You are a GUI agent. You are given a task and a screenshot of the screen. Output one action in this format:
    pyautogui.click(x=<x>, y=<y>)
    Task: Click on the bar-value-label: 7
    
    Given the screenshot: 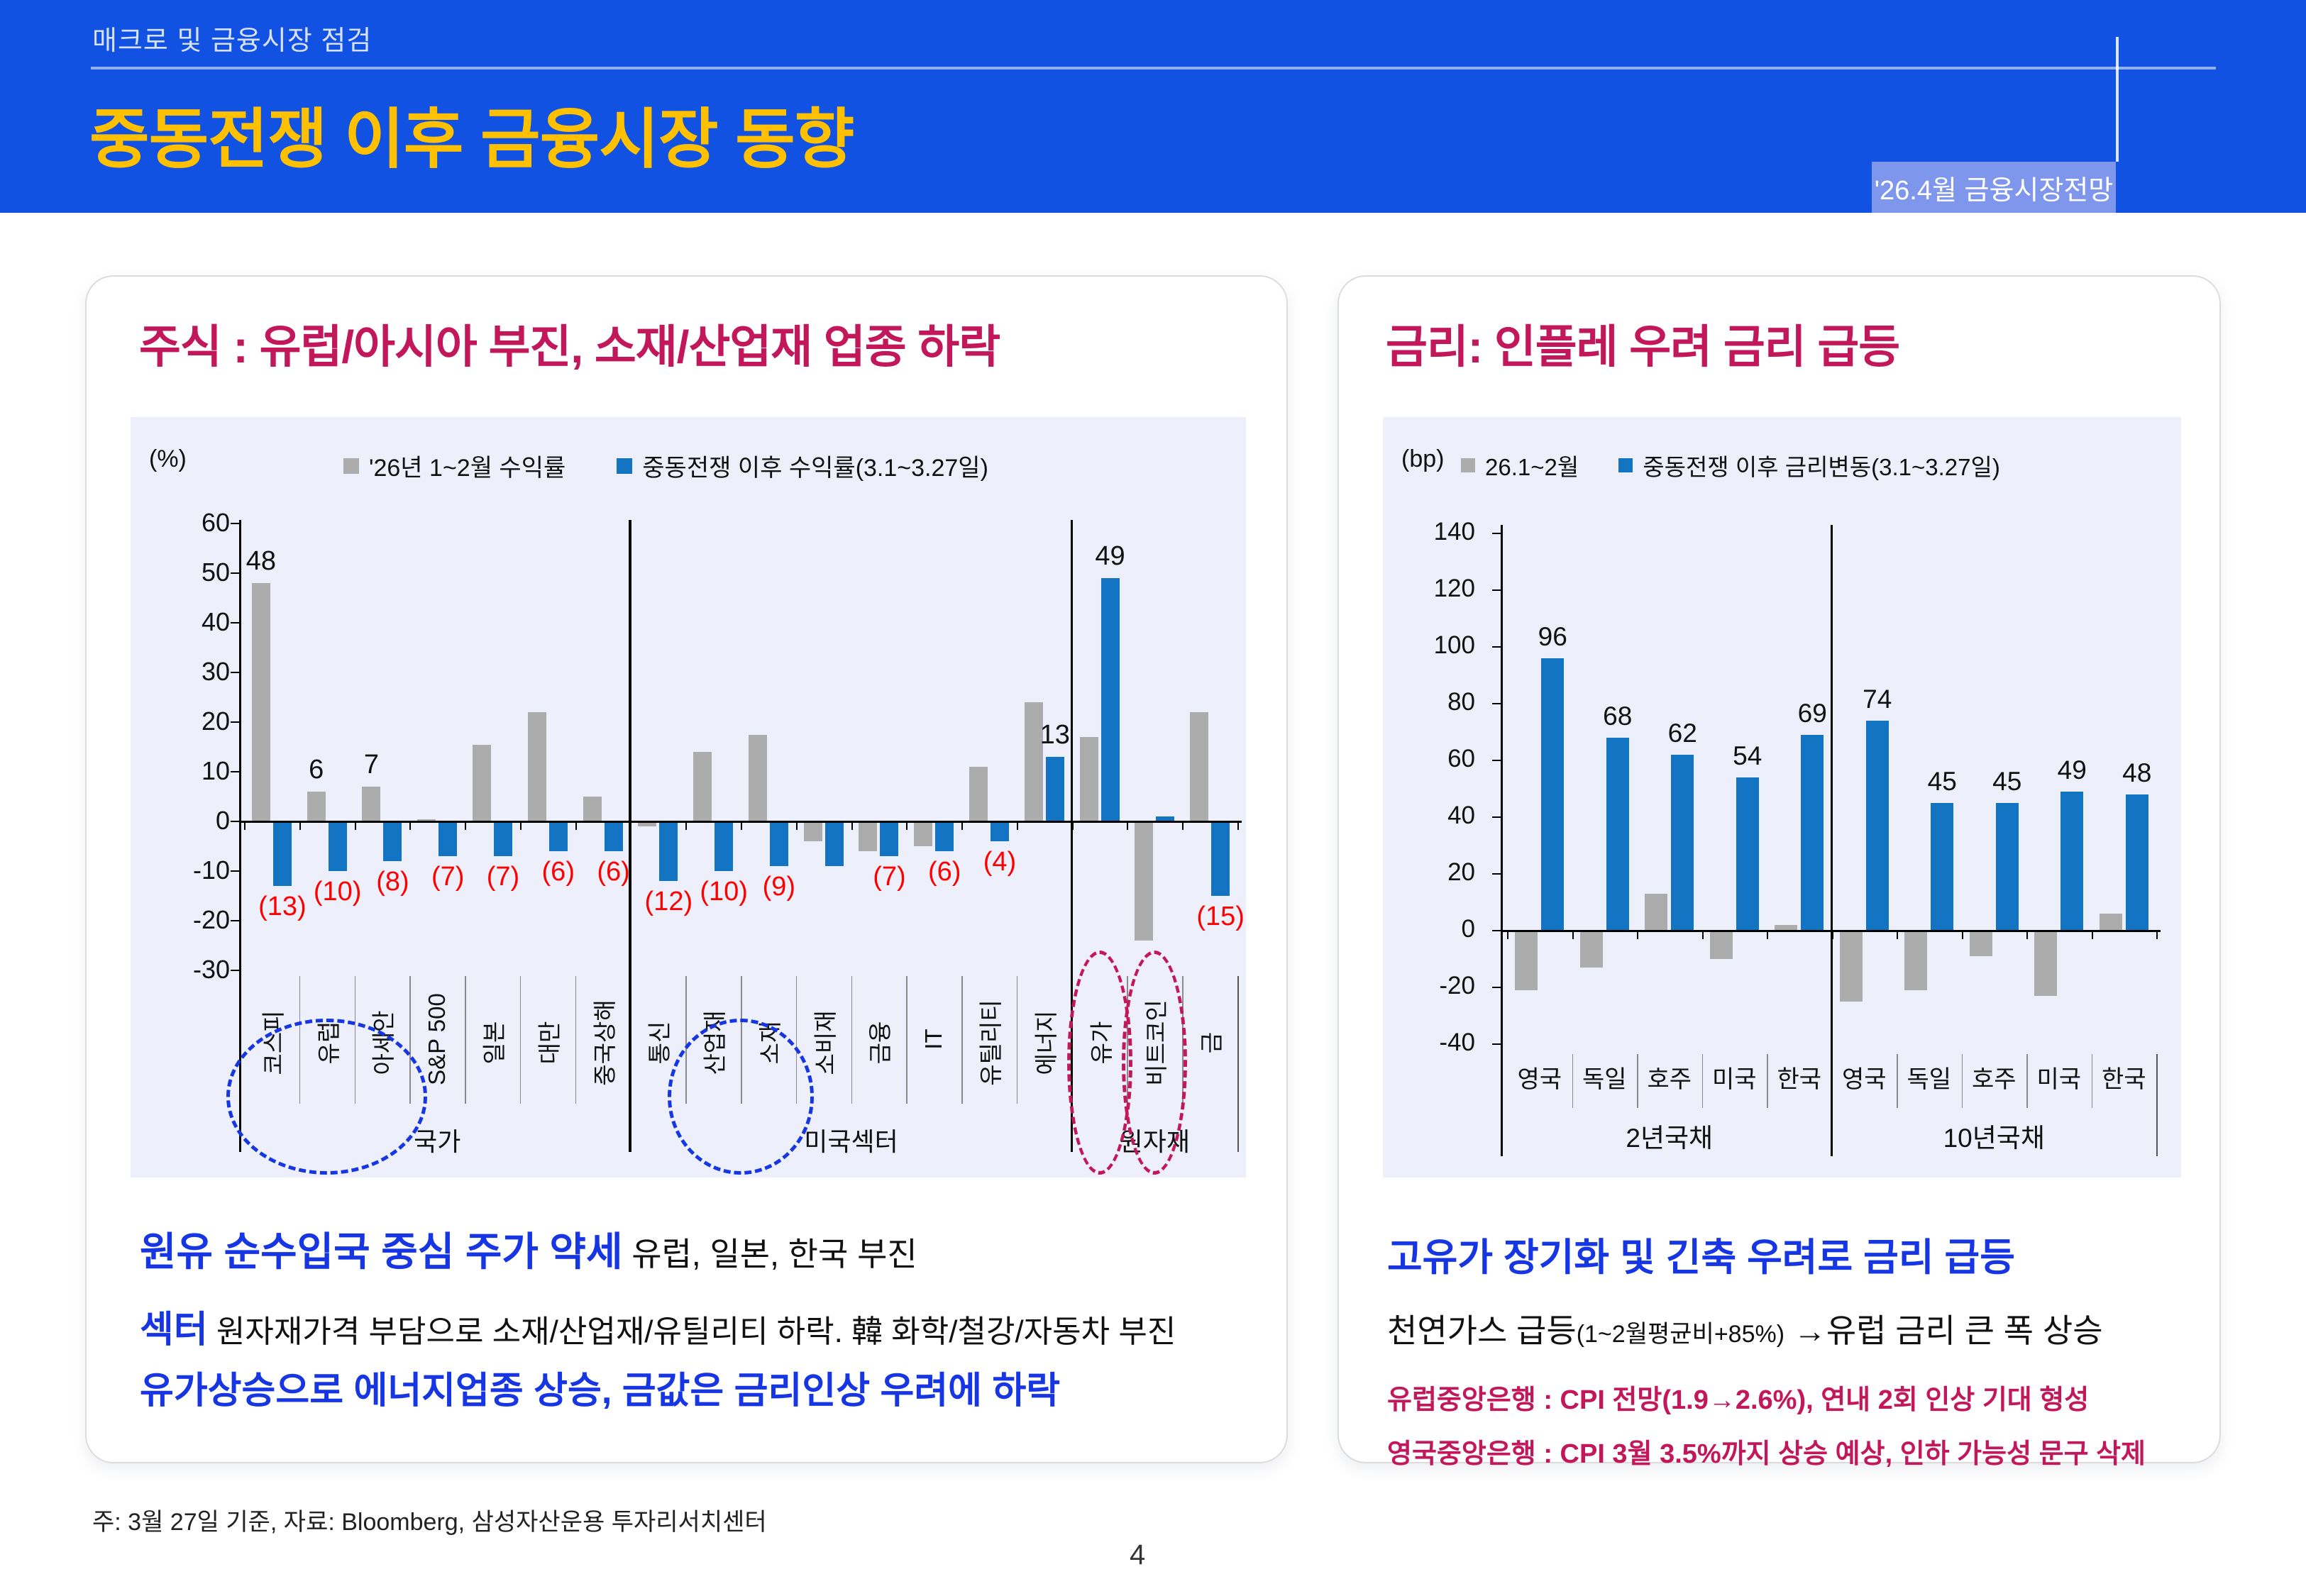 What is the action you would take?
    pyautogui.click(x=371, y=765)
    